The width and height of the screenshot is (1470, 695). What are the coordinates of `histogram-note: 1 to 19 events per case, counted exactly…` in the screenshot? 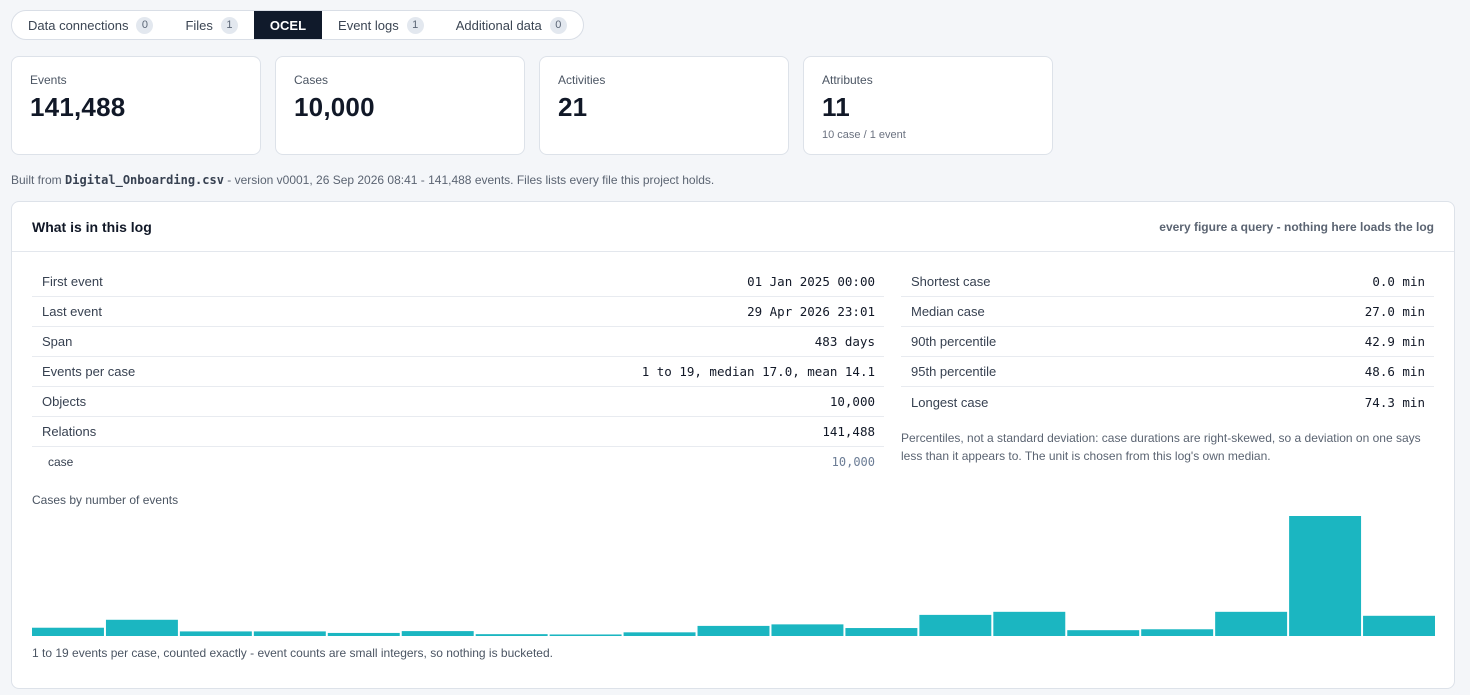 It's located at (292, 653).